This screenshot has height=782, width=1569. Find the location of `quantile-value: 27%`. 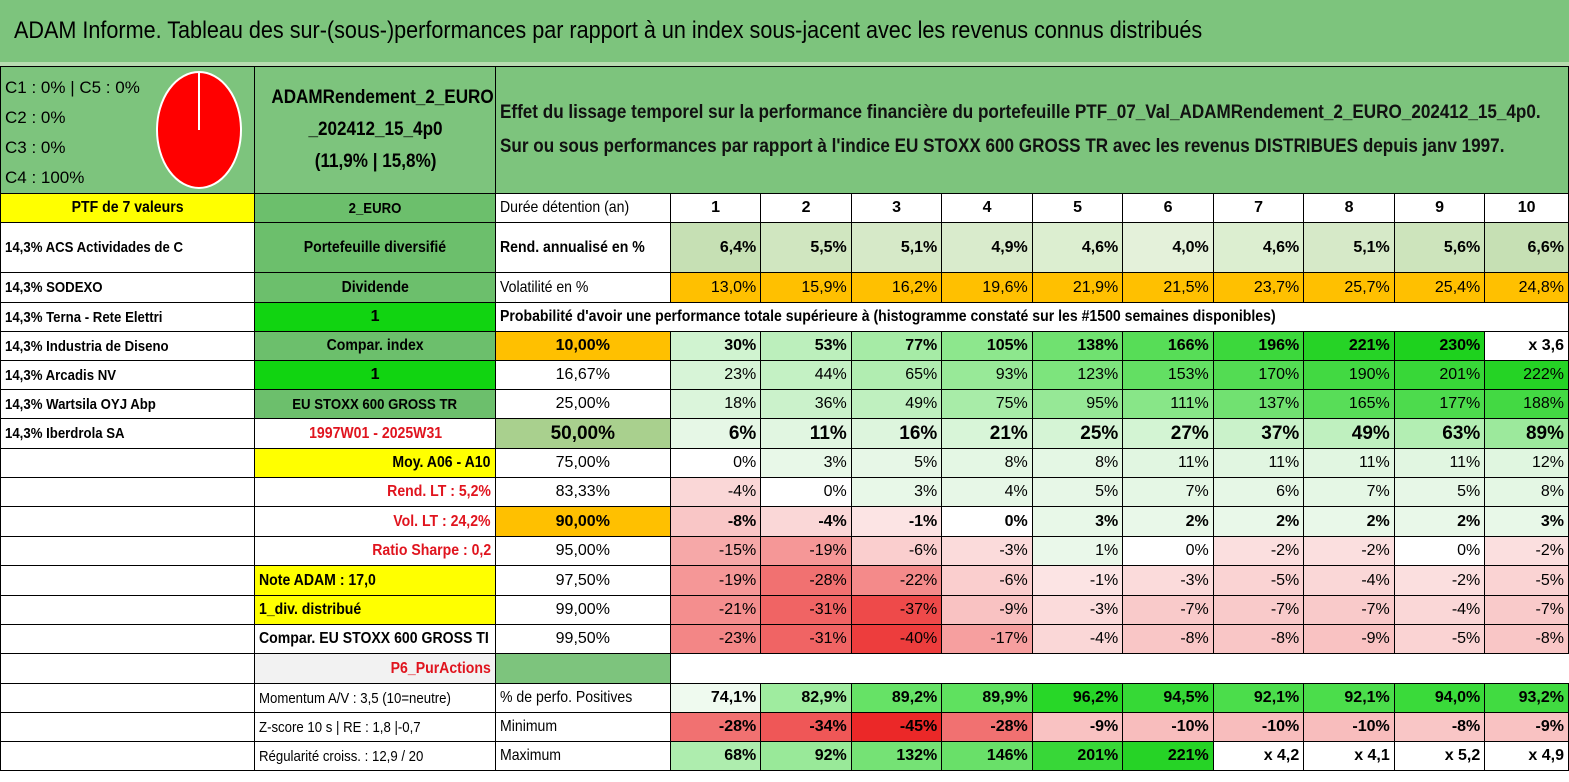

quantile-value: 27% is located at coordinates (1168, 433).